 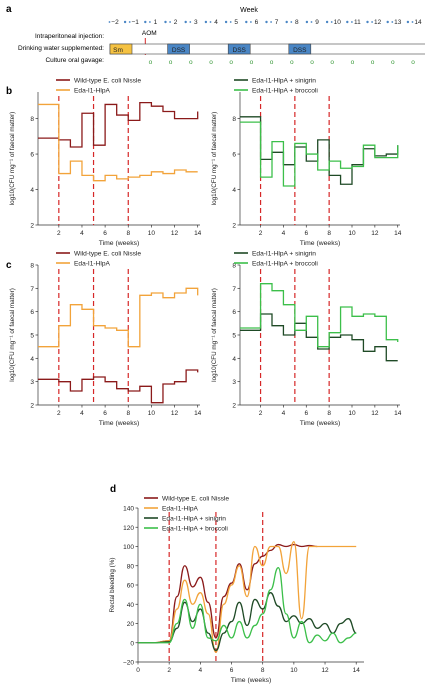 What do you see at coordinates (61, 48) in the screenshot?
I see `water-row-label: Drinking water supplemented:` at bounding box center [61, 48].